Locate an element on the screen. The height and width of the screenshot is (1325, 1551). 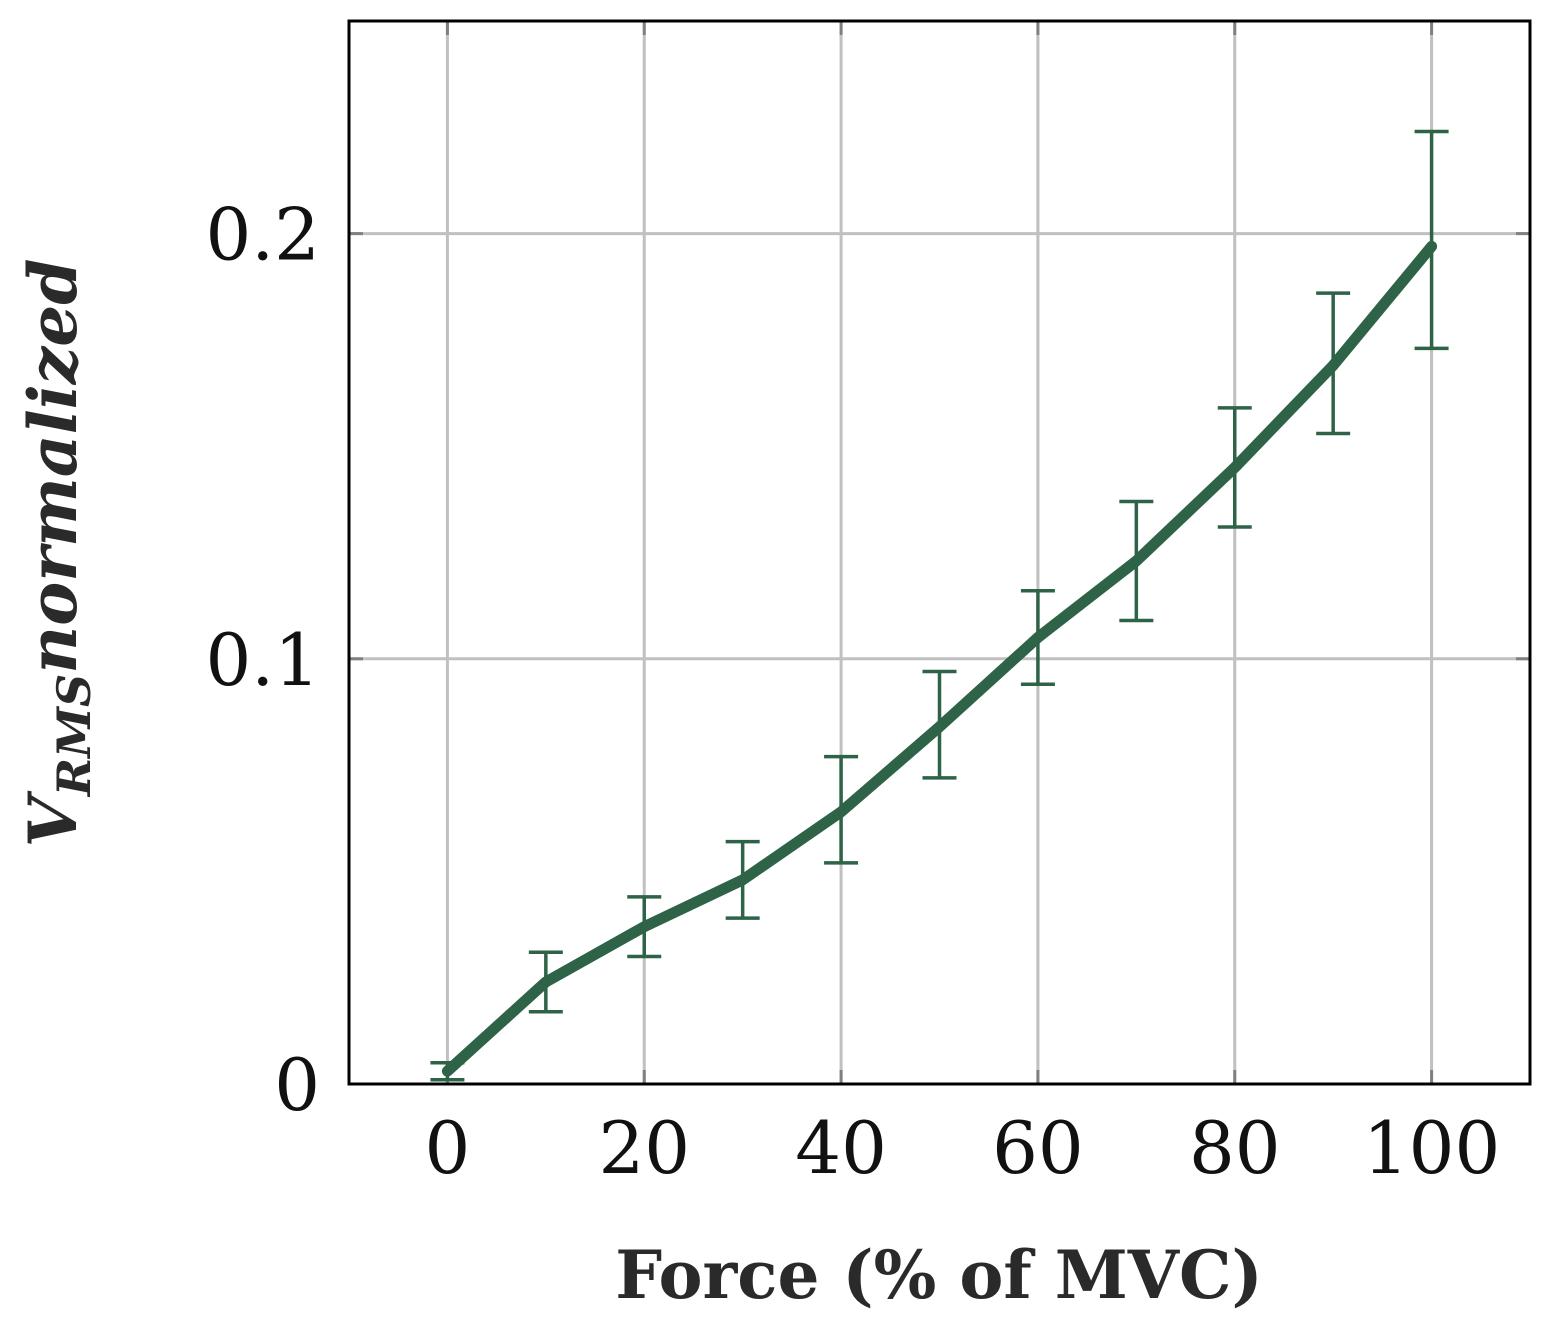
y-tick-labels: 0 0.1 0.2 is located at coordinates (262, 660).